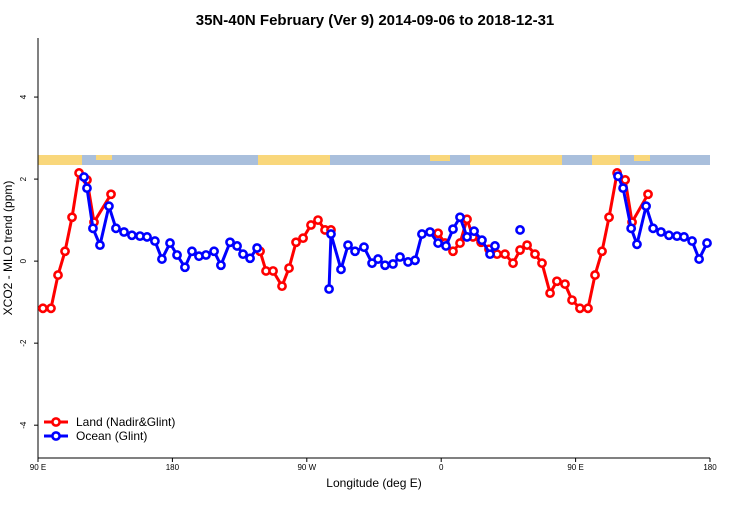  I want to click on y-axis-label: XCO2 - MLO trend (ppm), so click(8, 248).